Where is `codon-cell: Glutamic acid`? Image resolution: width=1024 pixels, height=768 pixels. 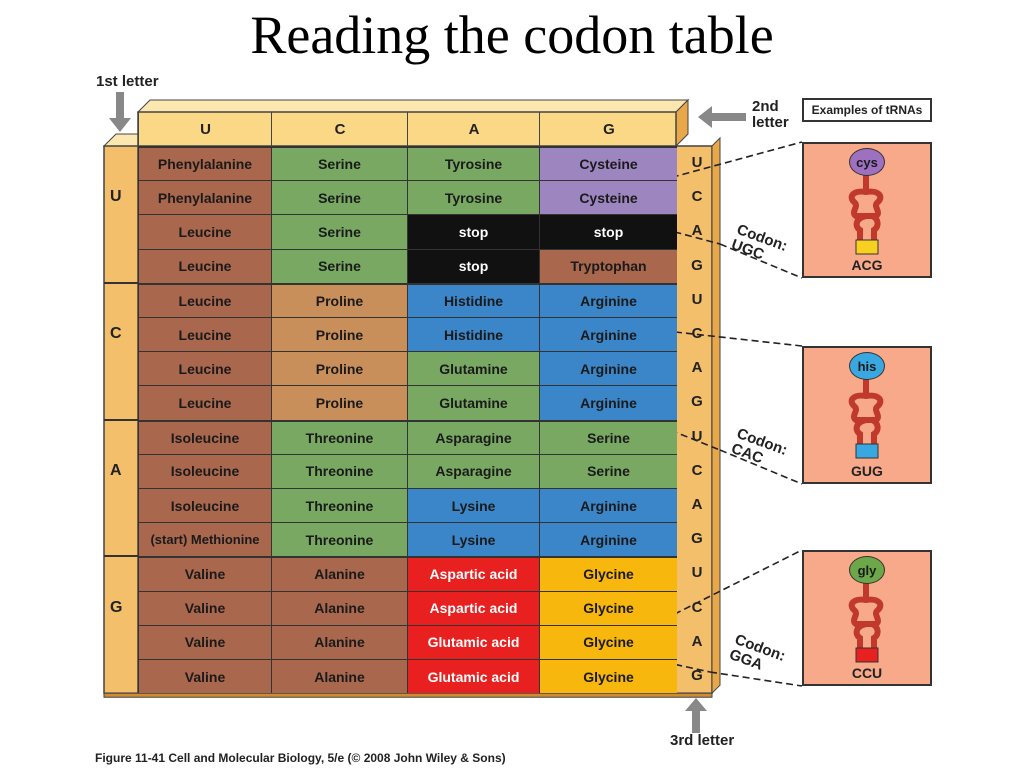 codon-cell: Glutamic acid is located at coordinates (473, 676).